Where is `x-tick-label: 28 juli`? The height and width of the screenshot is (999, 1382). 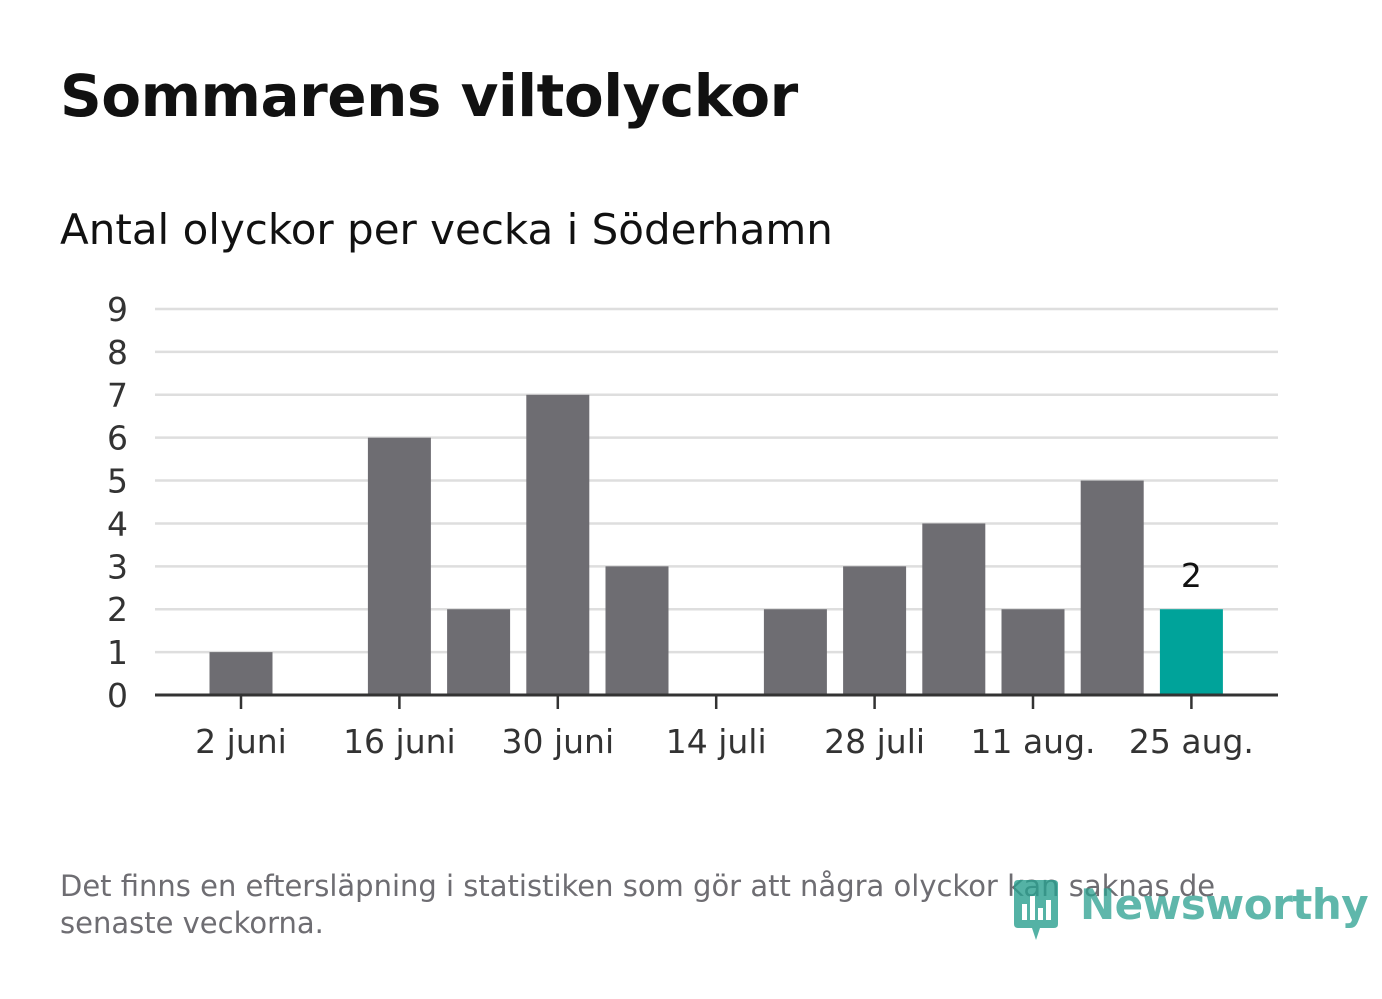 x-tick-label: 28 juli is located at coordinates (874, 741).